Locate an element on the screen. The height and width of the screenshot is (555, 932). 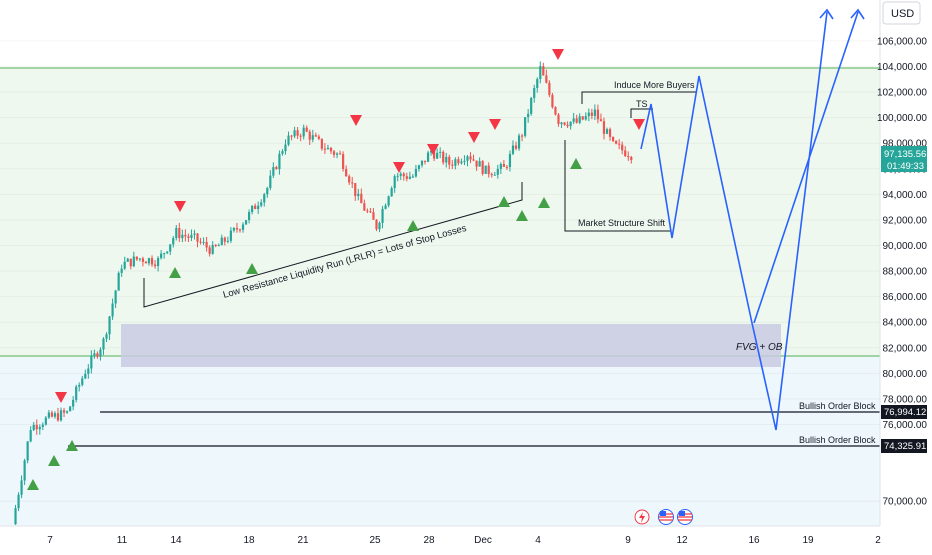
time-tick-label: Dec is located at coordinates (483, 540).